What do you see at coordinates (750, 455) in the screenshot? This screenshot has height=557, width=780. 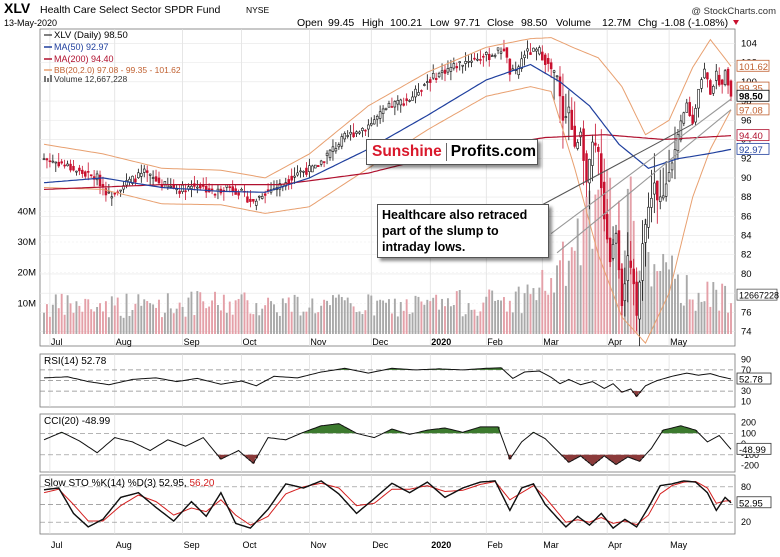 I see `cci-y-tick-label: -100` at bounding box center [750, 455].